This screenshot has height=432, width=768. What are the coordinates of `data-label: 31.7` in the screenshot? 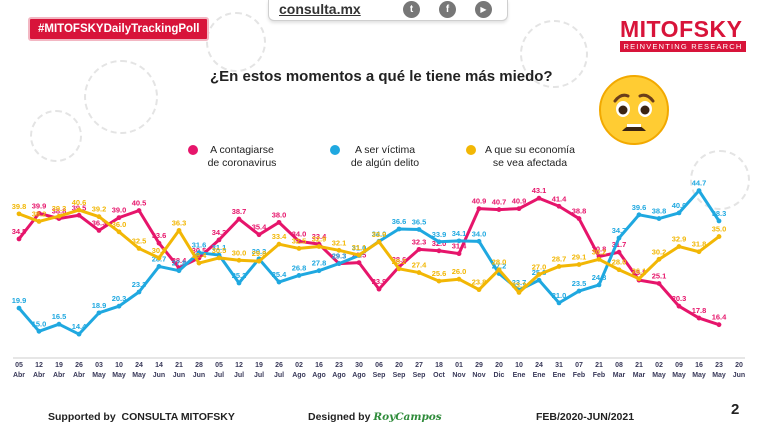 It's located at (619, 244).